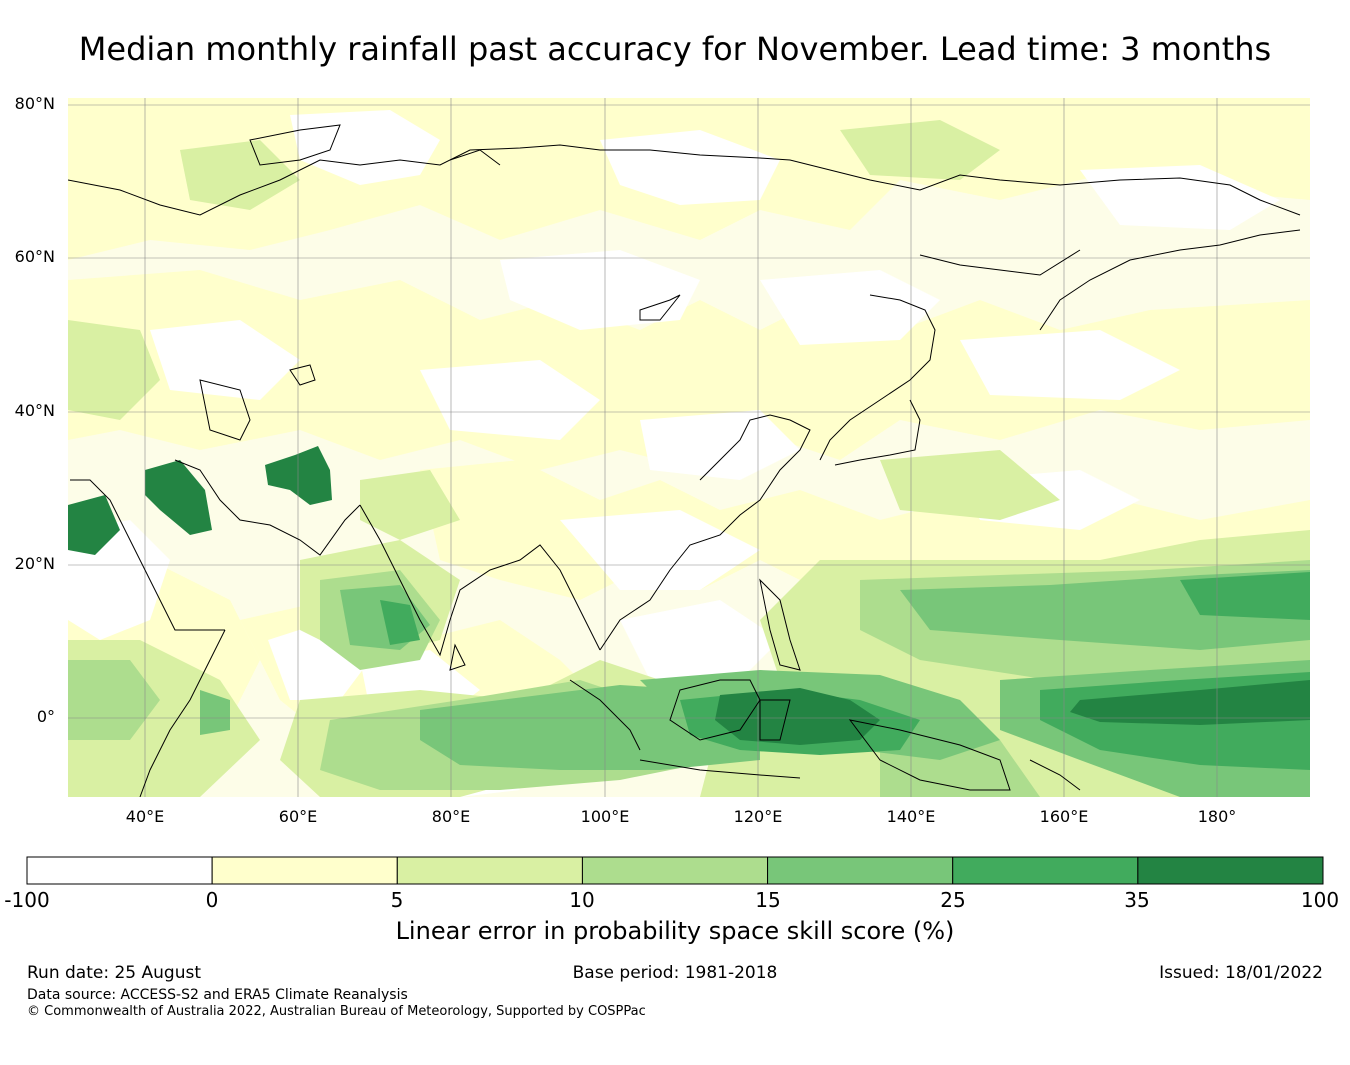  What do you see at coordinates (34, 103) in the screenshot?
I see `lat-label-80n: 80°N` at bounding box center [34, 103].